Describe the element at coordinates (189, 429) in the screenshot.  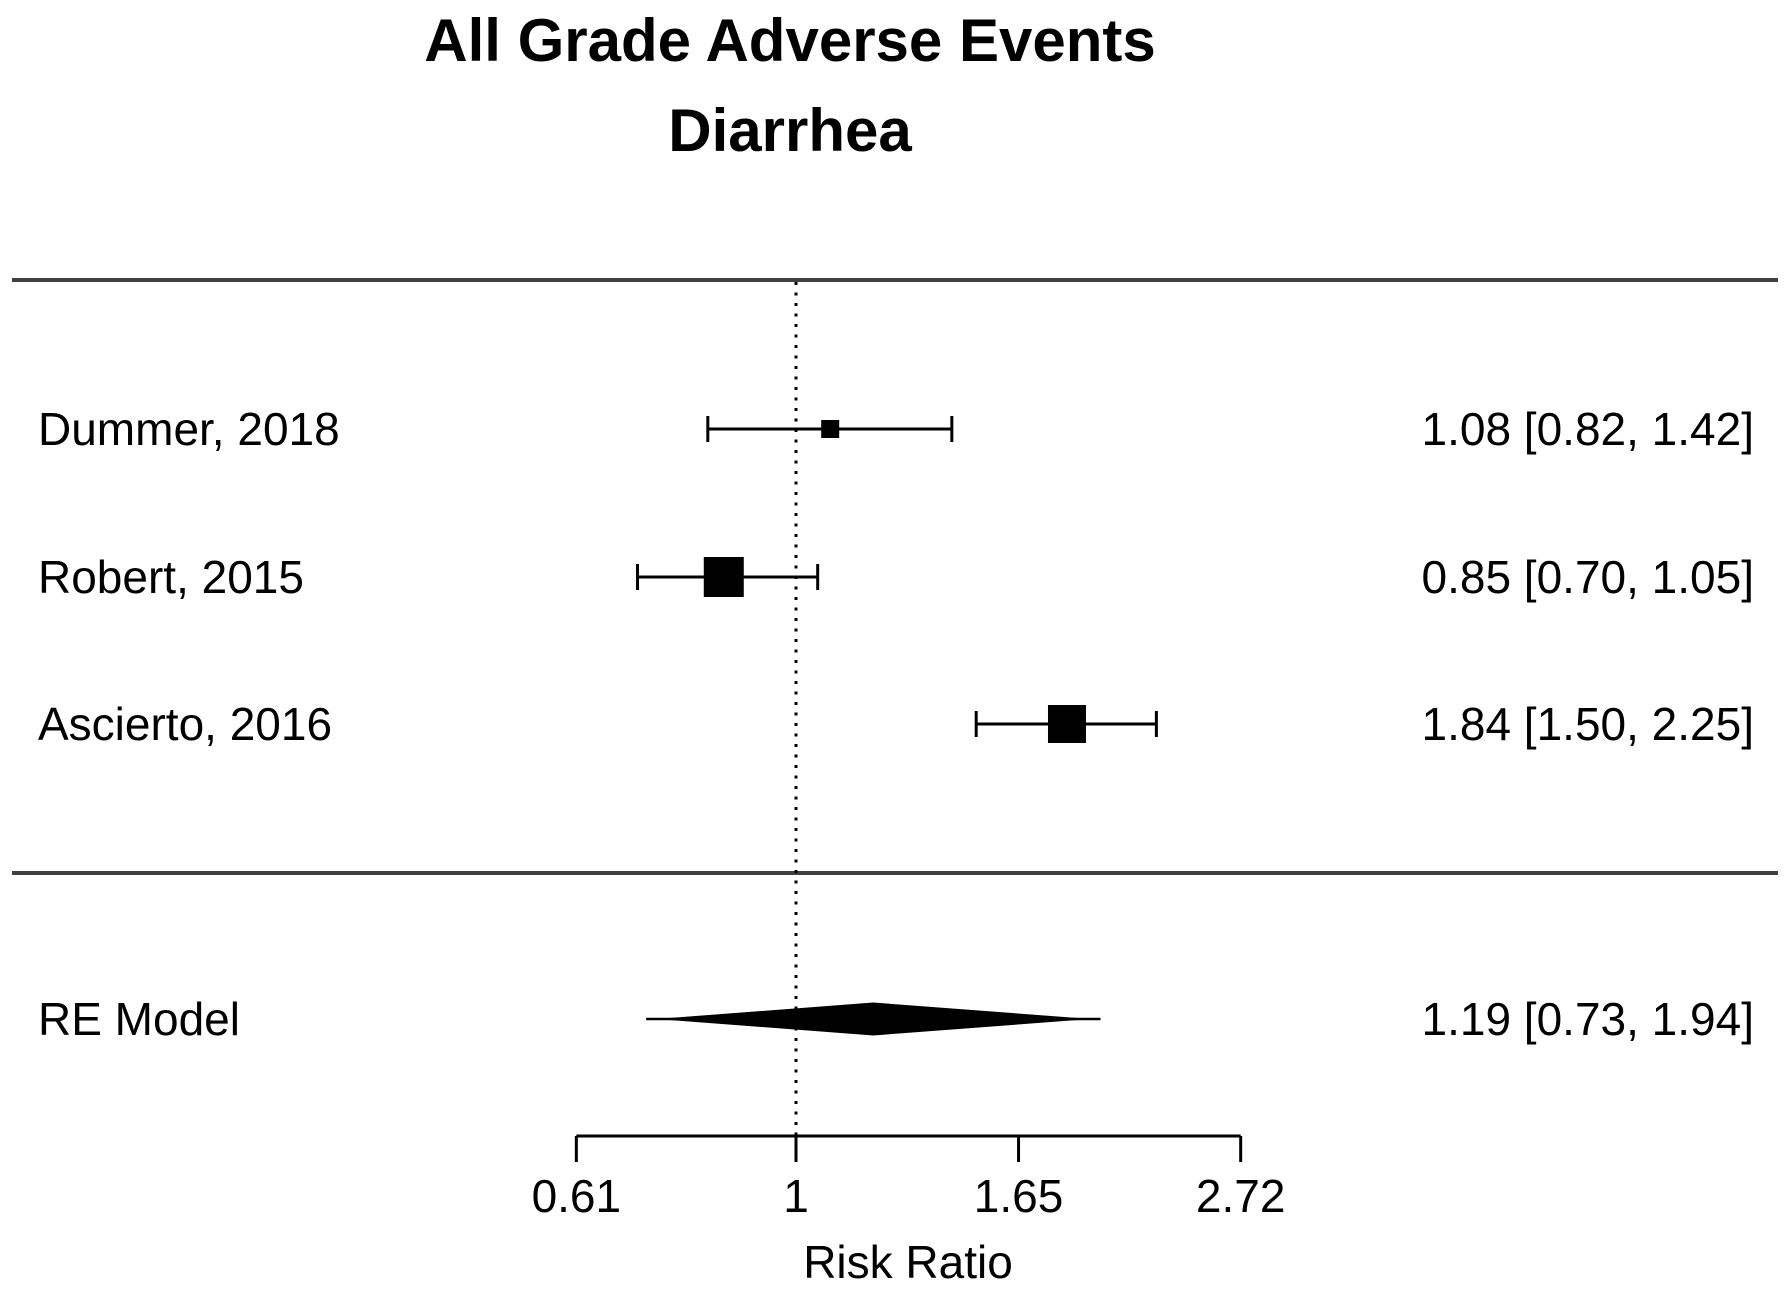
I see `study-label-dummer: Dummer, 2018` at that location.